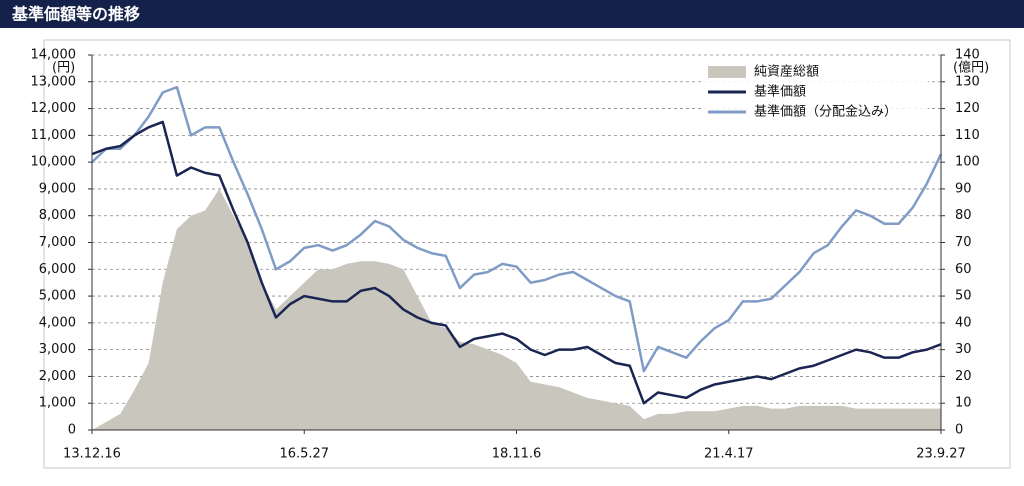 The image size is (1024, 486). What do you see at coordinates (963, 322) in the screenshot?
I see `y2-tick-label: 40` at bounding box center [963, 322].